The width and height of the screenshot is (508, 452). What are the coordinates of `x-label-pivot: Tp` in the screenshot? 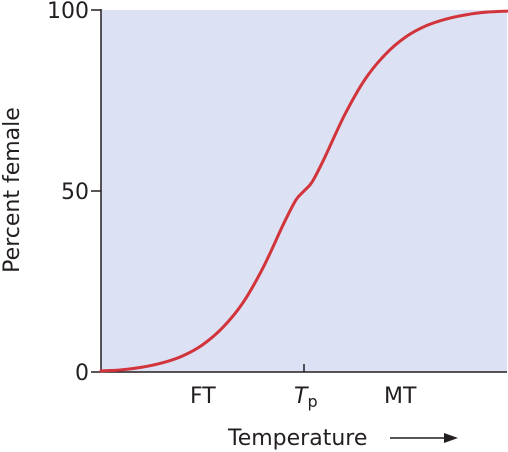 It's located at (306, 397).